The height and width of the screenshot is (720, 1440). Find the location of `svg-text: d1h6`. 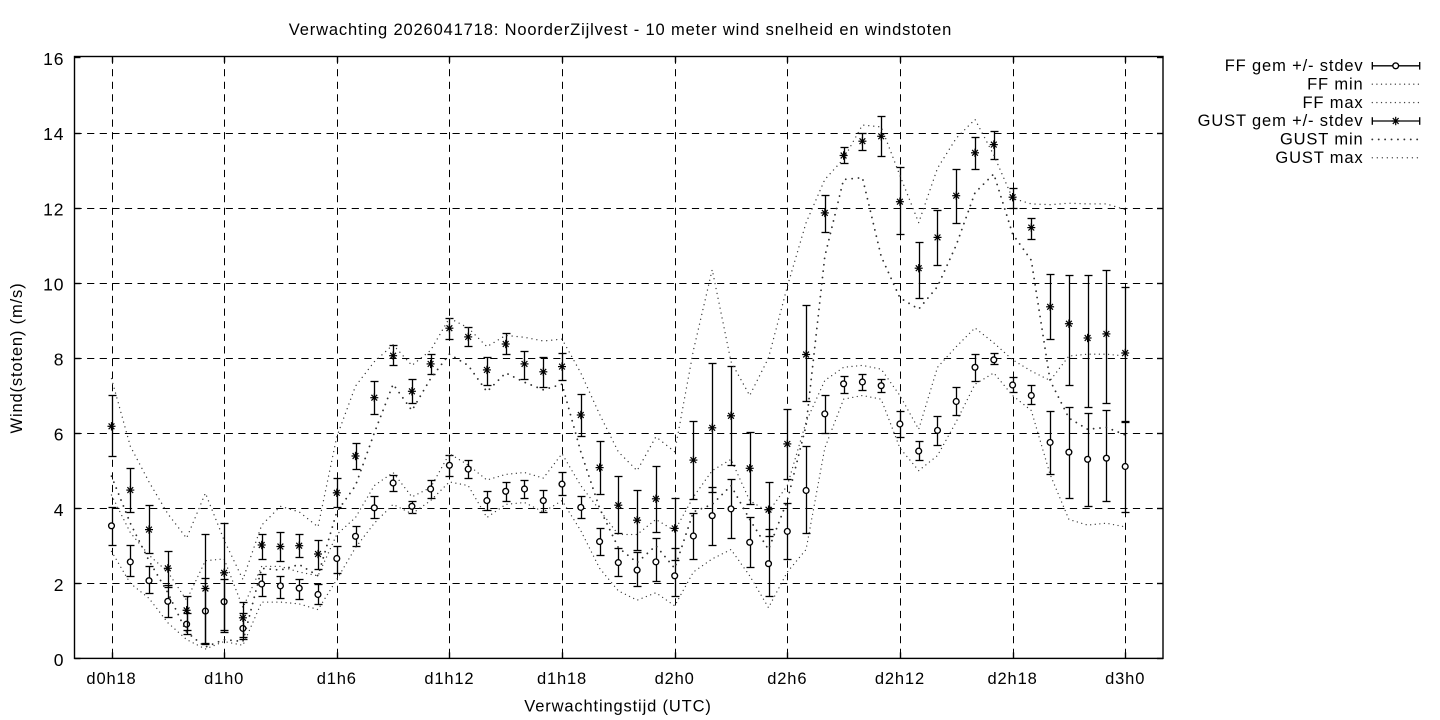

svg-text: d1h6 is located at coordinates (337, 679).